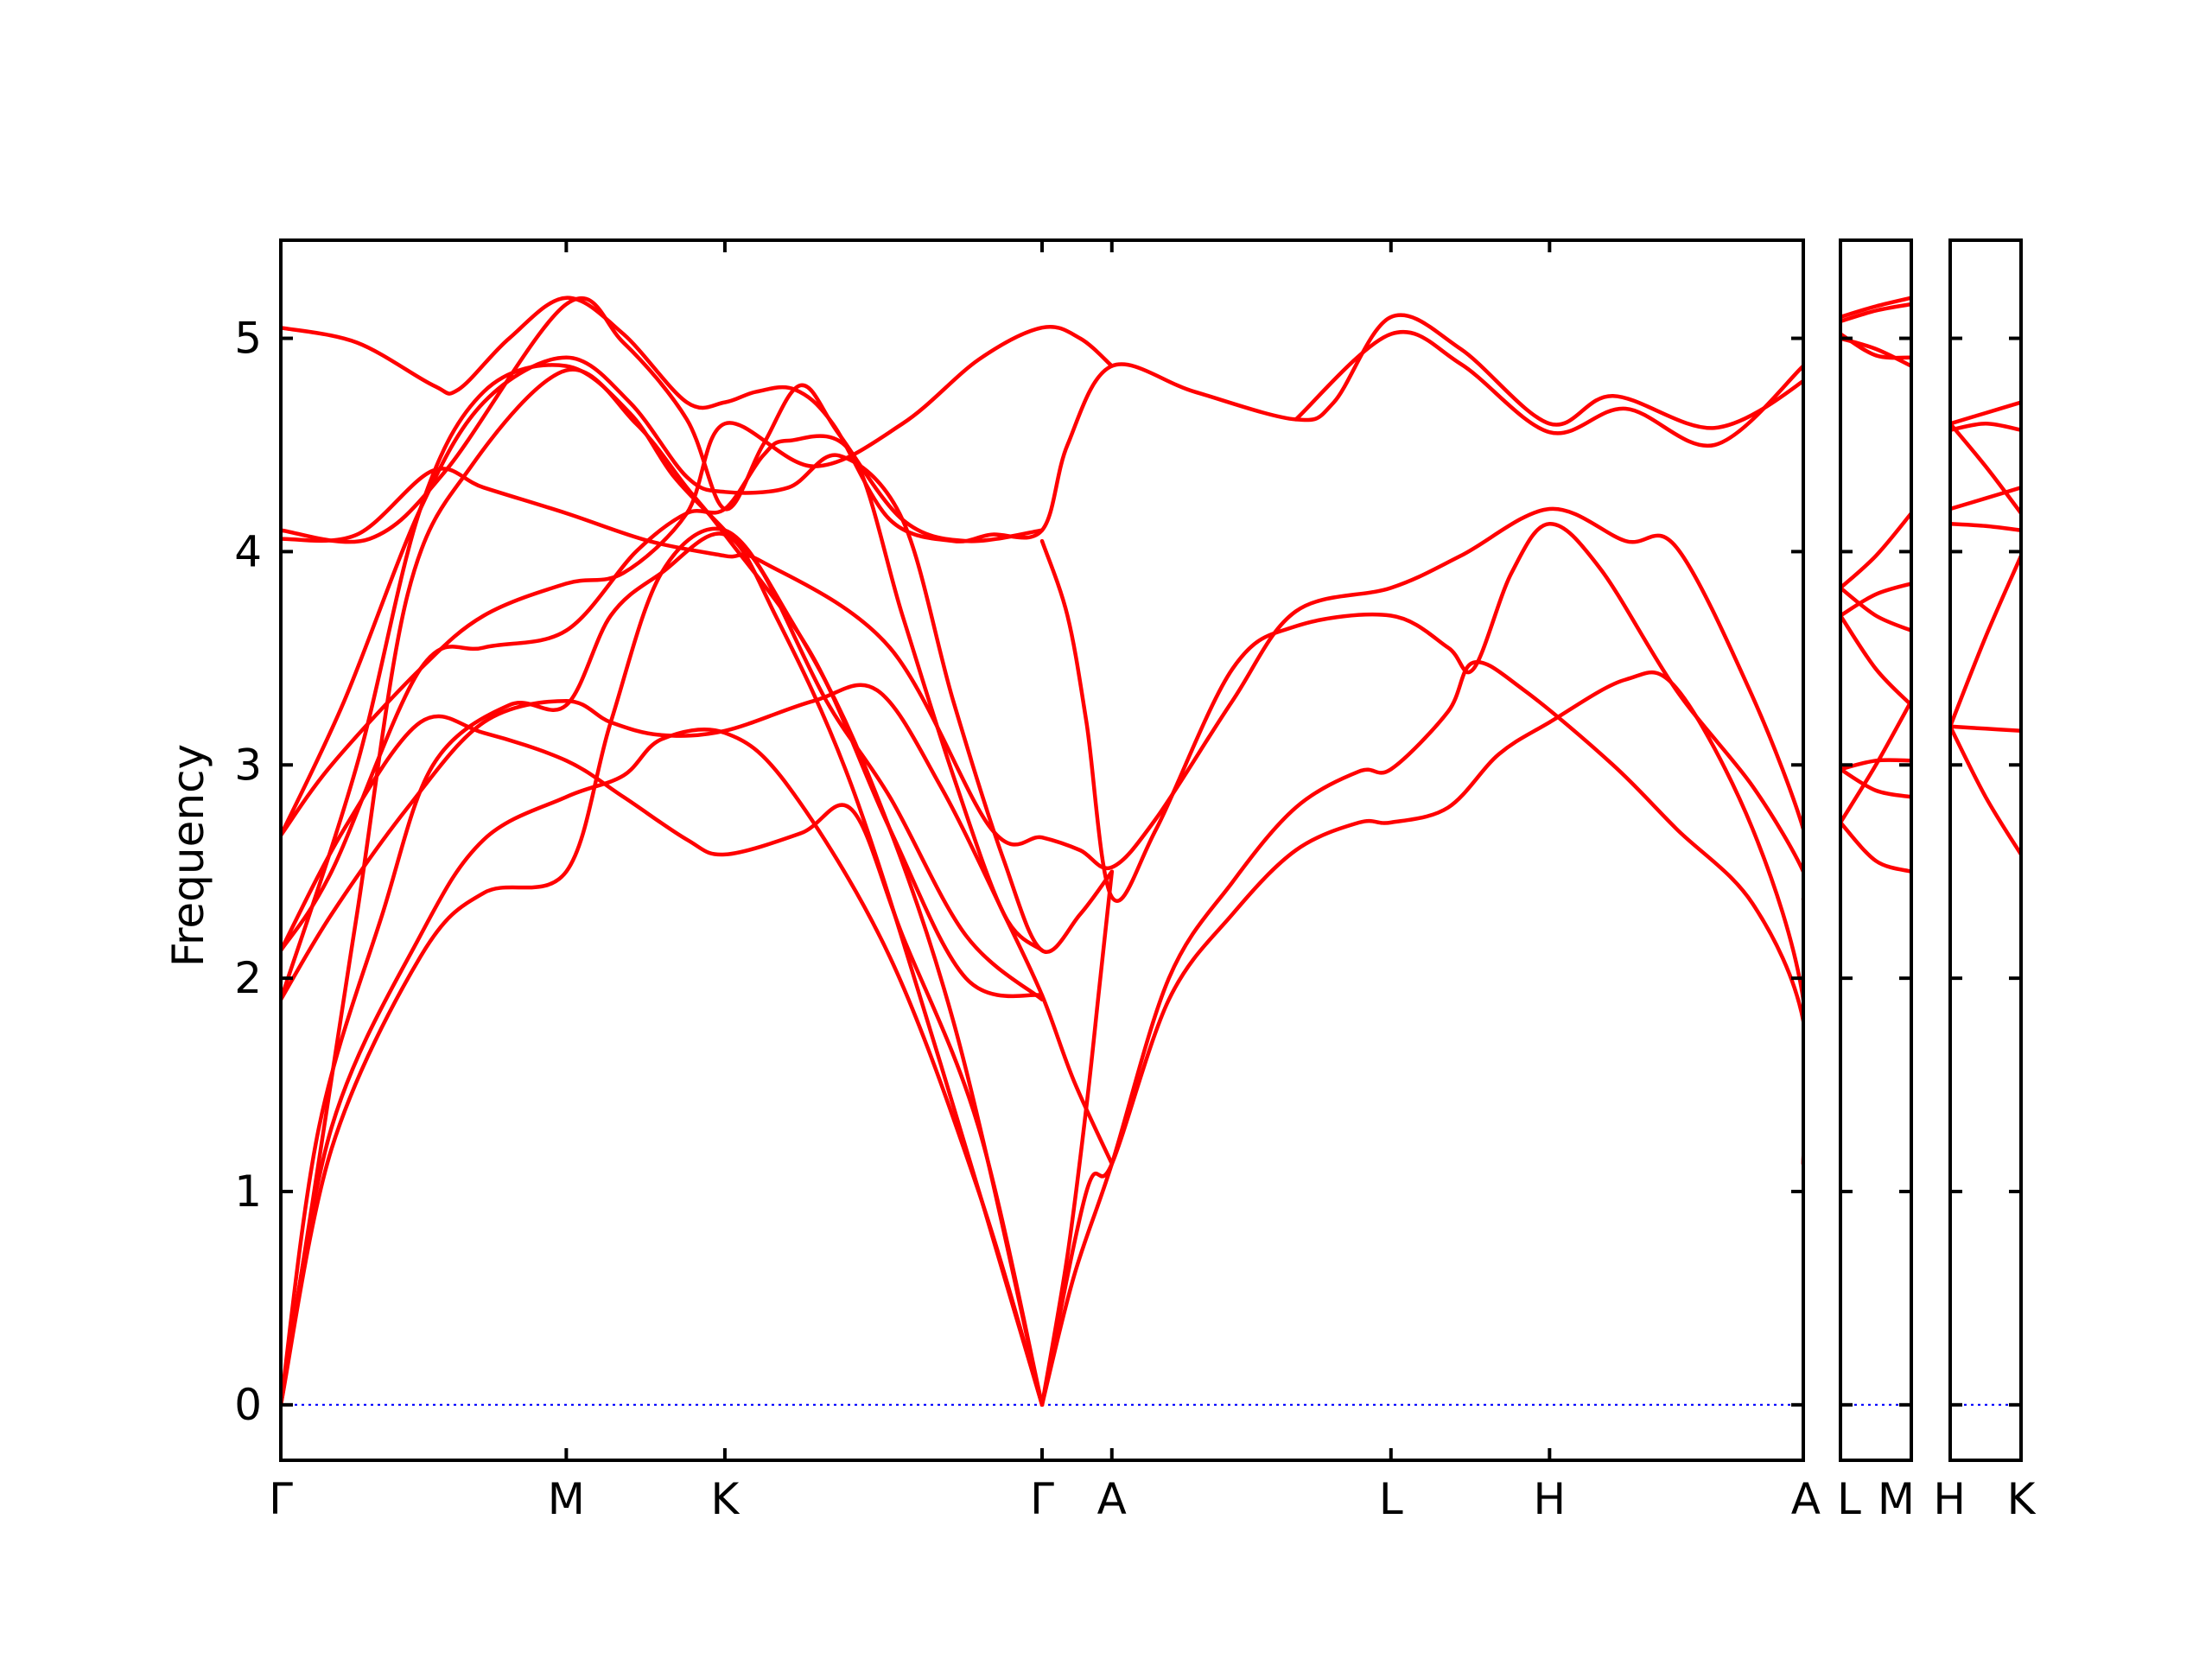 Image resolution: width=2212 pixels, height=1659 pixels. What do you see at coordinates (248, 551) in the screenshot?
I see `y-tick-label: 4` at bounding box center [248, 551].